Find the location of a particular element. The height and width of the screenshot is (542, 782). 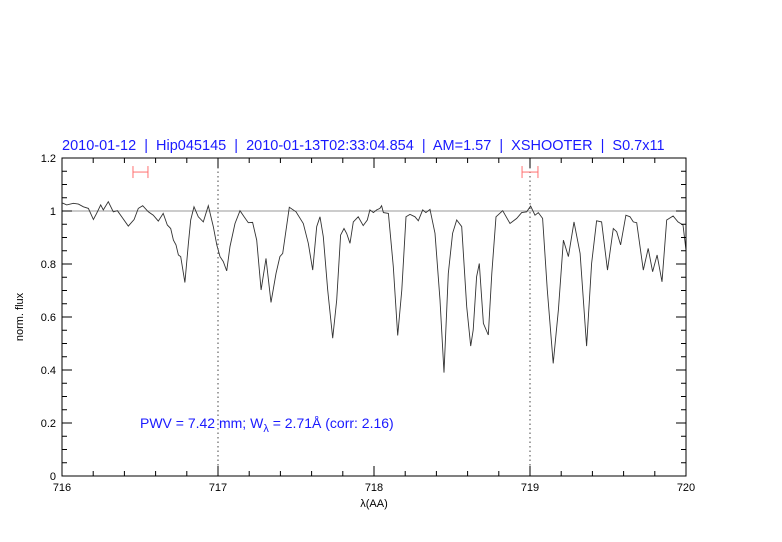

y-tick-label: 0.6 is located at coordinates (48, 318).